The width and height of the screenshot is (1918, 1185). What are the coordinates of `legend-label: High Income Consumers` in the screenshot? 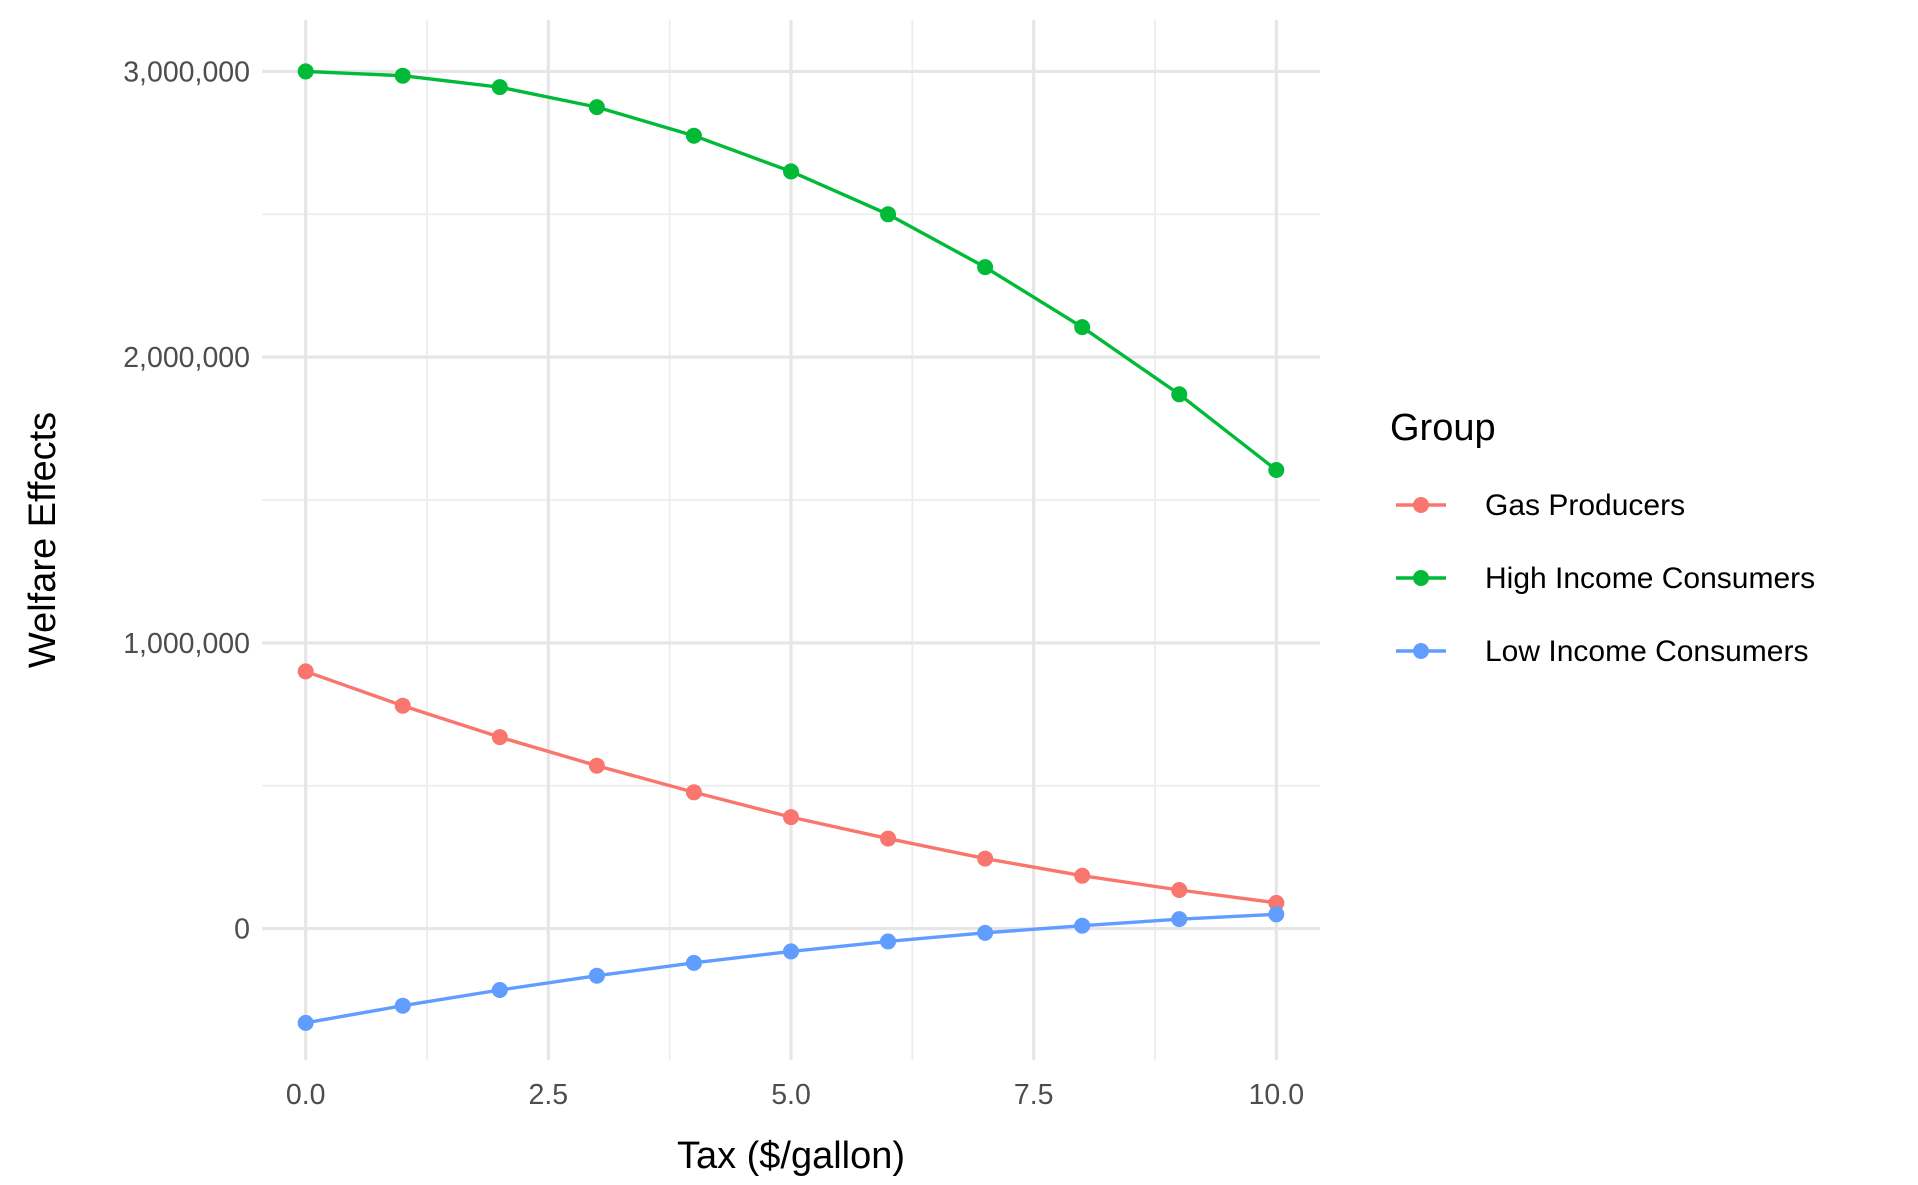 It's located at (1650, 578).